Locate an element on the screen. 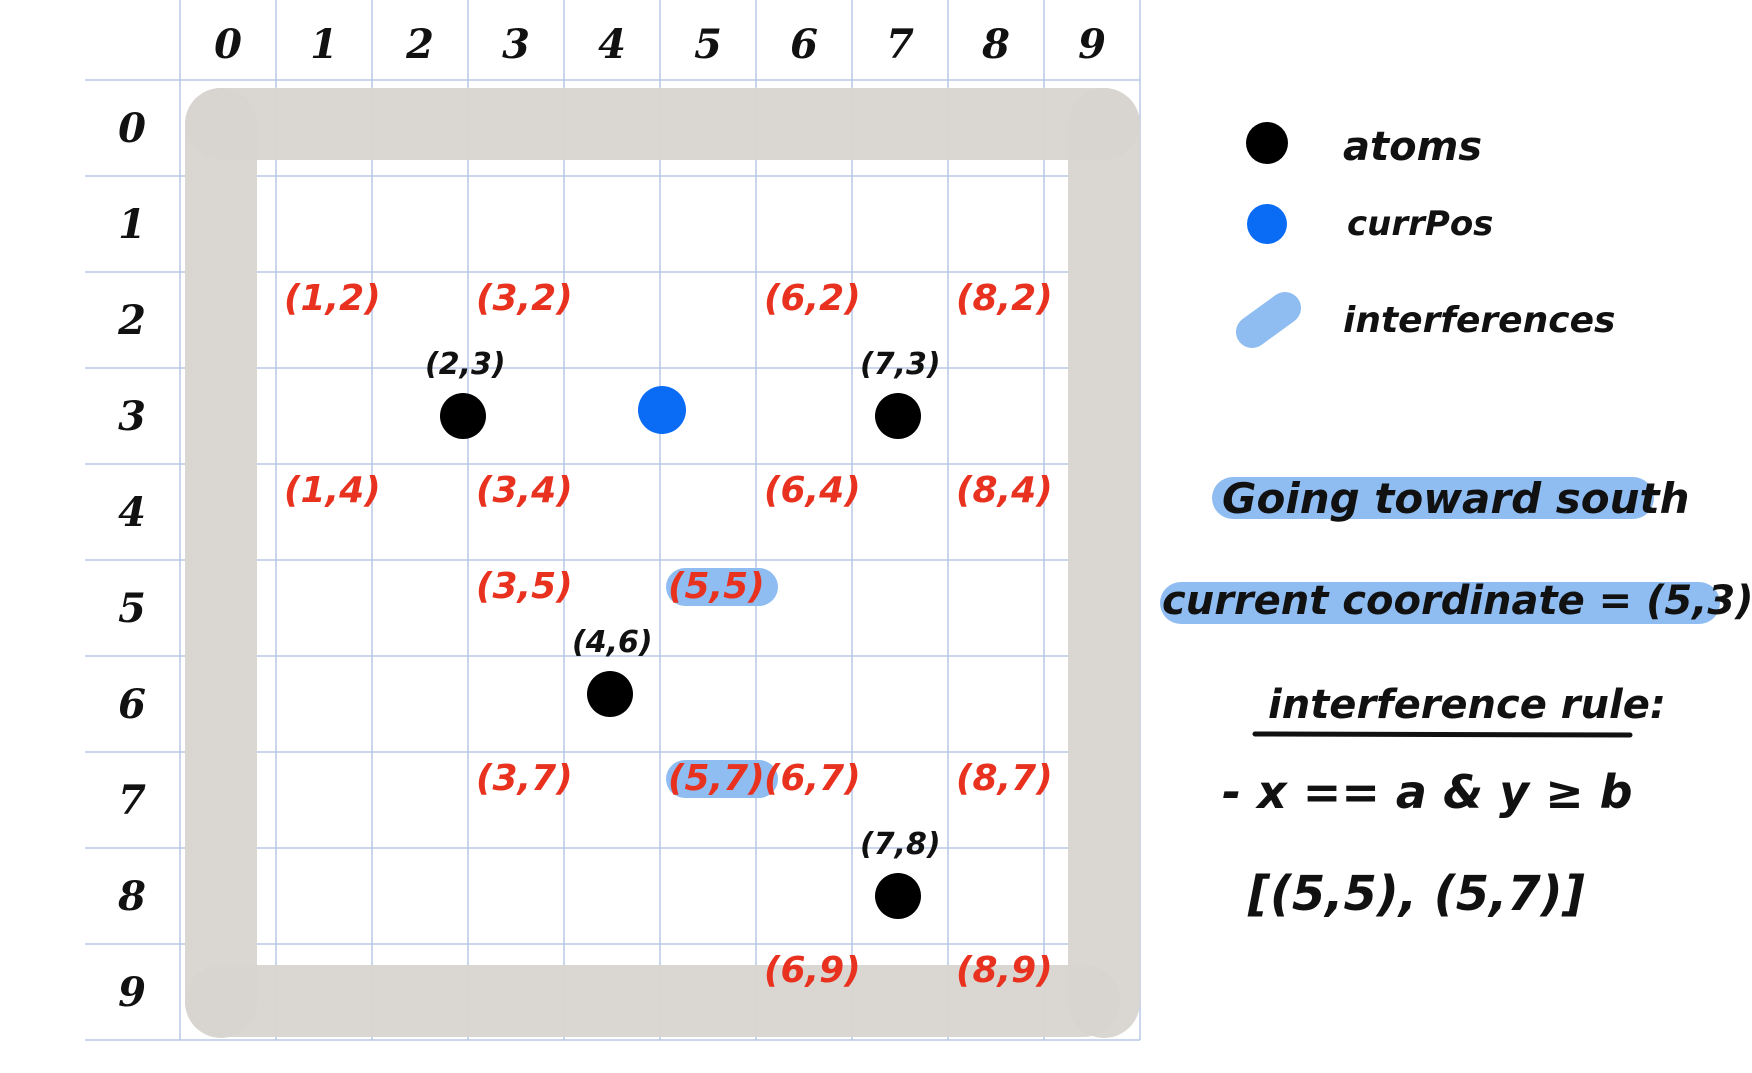 The width and height of the screenshot is (1752, 1073). legend-interference-swatch is located at coordinates (1268, 320).